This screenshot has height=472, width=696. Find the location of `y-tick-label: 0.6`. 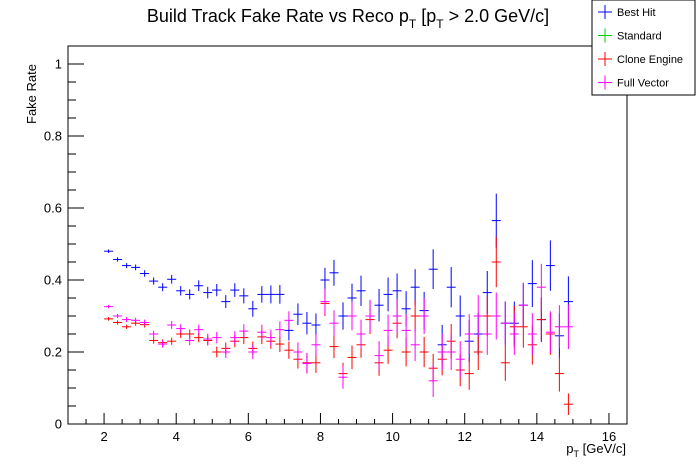

y-tick-label: 0.6 is located at coordinates (53, 208).